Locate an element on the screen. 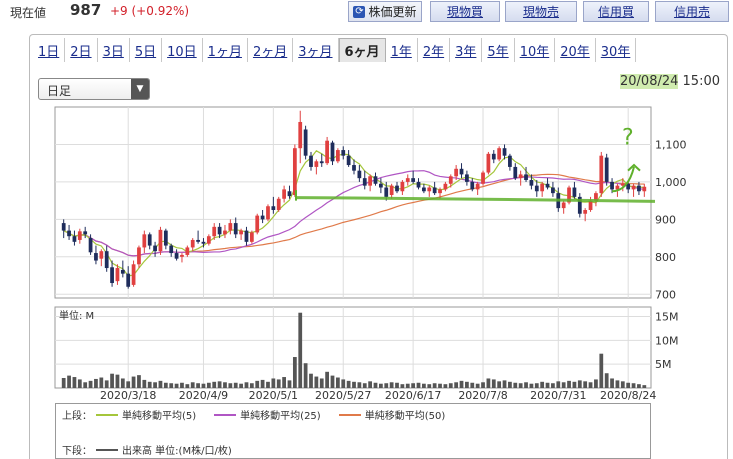 This screenshot has height=459, width=733. legend-upper-item: 単純移動平均(5) is located at coordinates (144, 414).